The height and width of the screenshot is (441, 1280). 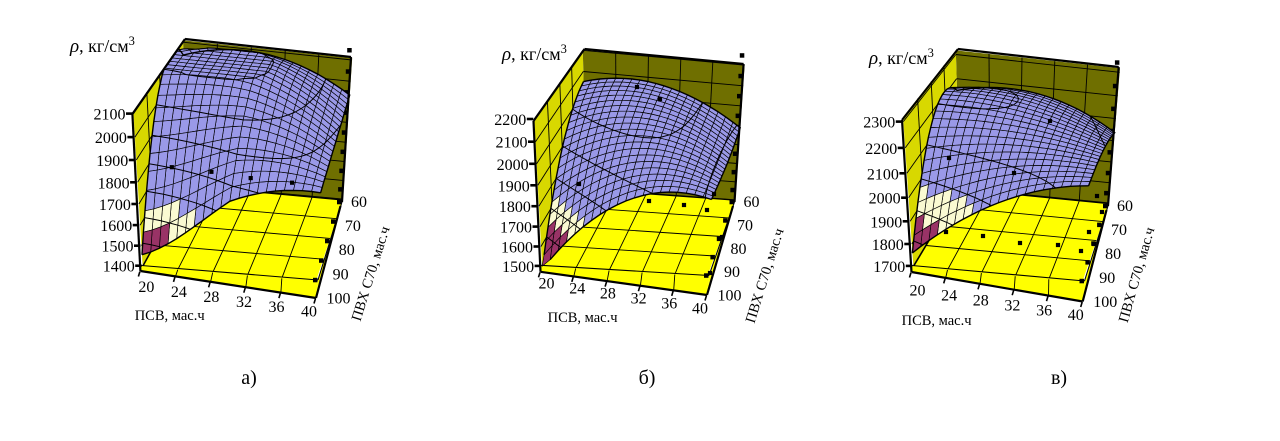 What do you see at coordinates (1059, 378) in the screenshot?
I see `svg-text: в)` at bounding box center [1059, 378].